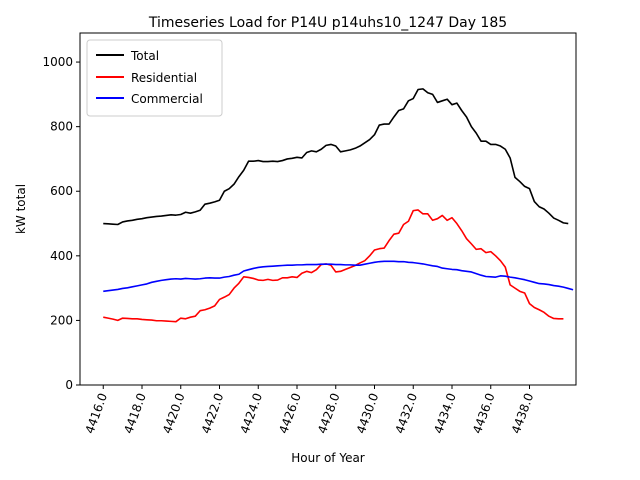 The width and height of the screenshot is (640, 480). What do you see at coordinates (290, 413) in the screenshot?
I see `x-tick-label: 4426.0` at bounding box center [290, 413].